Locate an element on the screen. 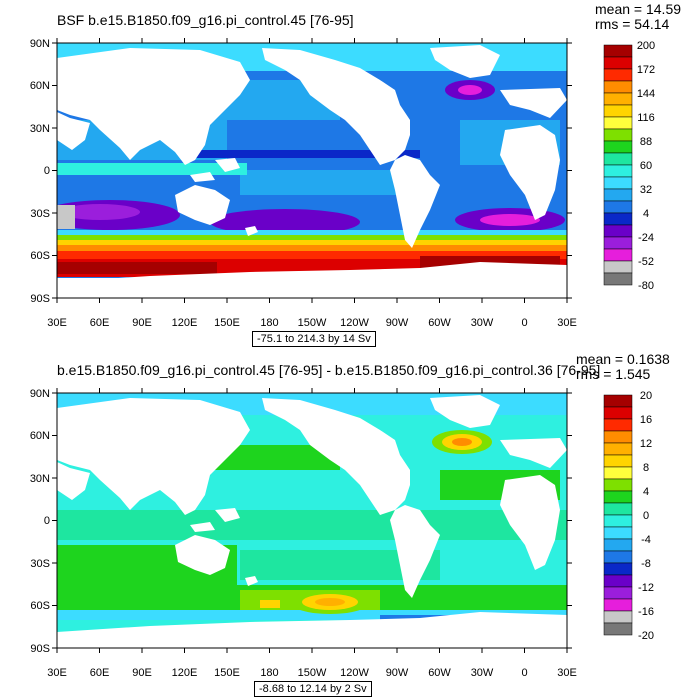  lon-label: 90W is located at coordinates (397, 323).